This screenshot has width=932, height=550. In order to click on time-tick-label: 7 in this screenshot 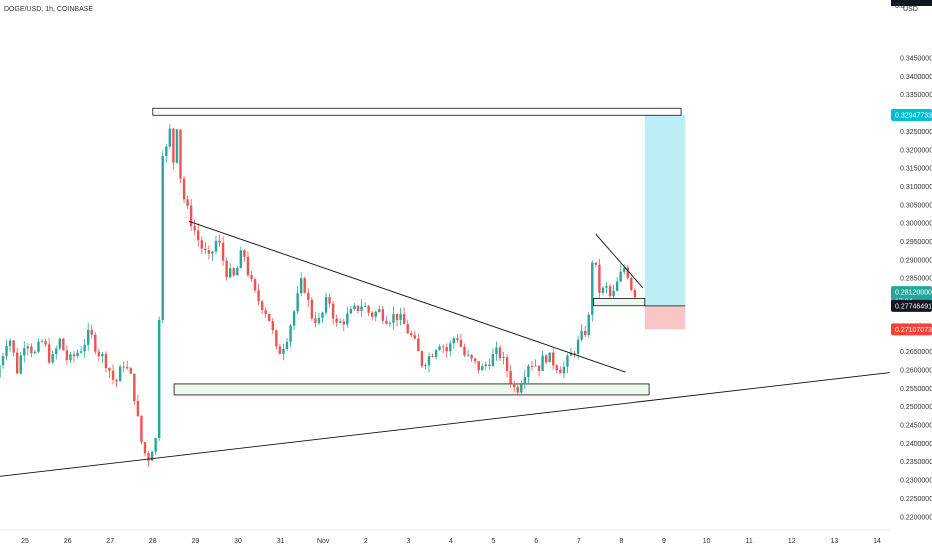, I will do `click(579, 541)`.